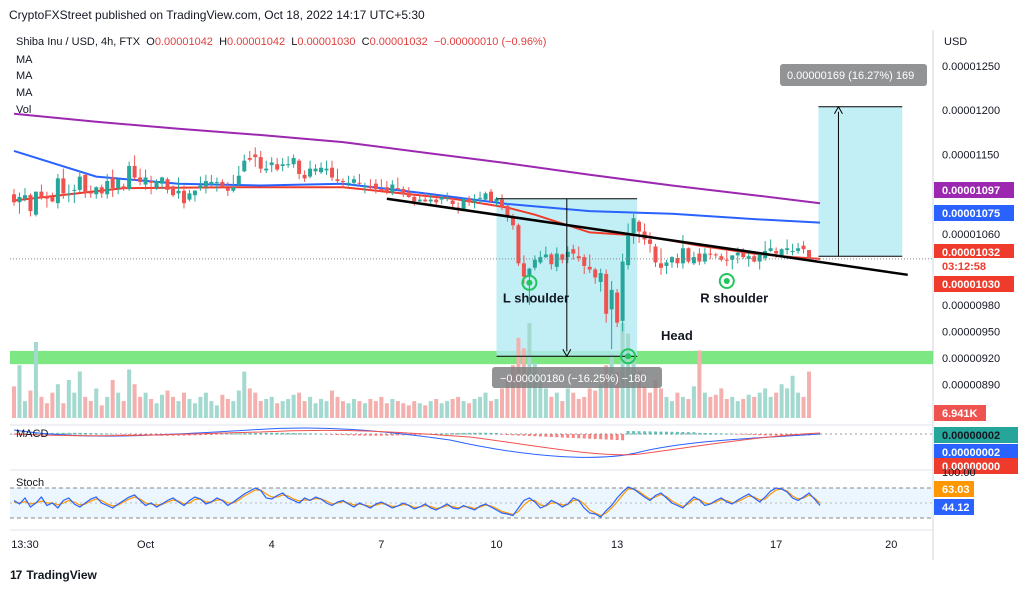  What do you see at coordinates (24, 60) in the screenshot?
I see `indicator-ma-1: MA` at bounding box center [24, 60].